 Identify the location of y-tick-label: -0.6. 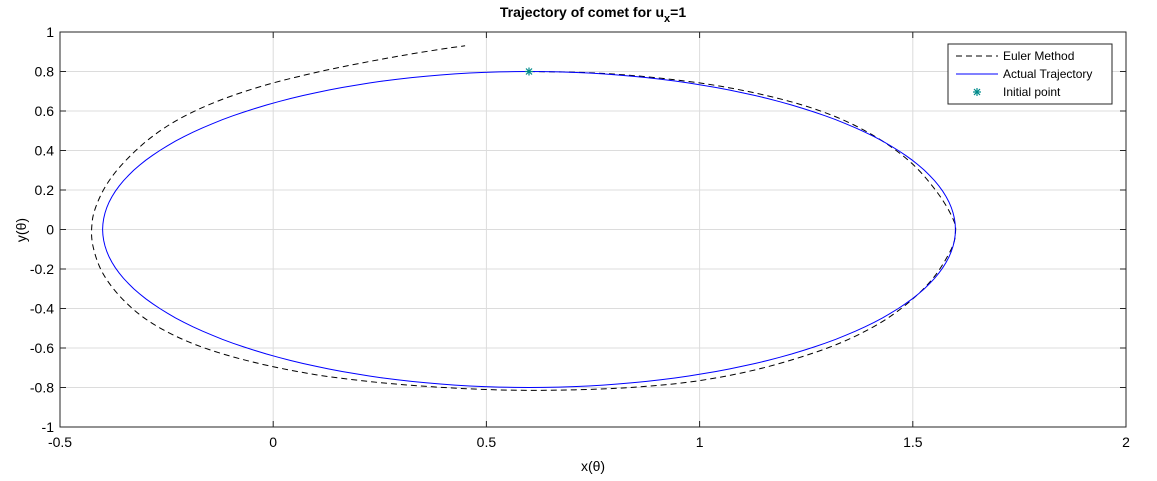
(42, 348).